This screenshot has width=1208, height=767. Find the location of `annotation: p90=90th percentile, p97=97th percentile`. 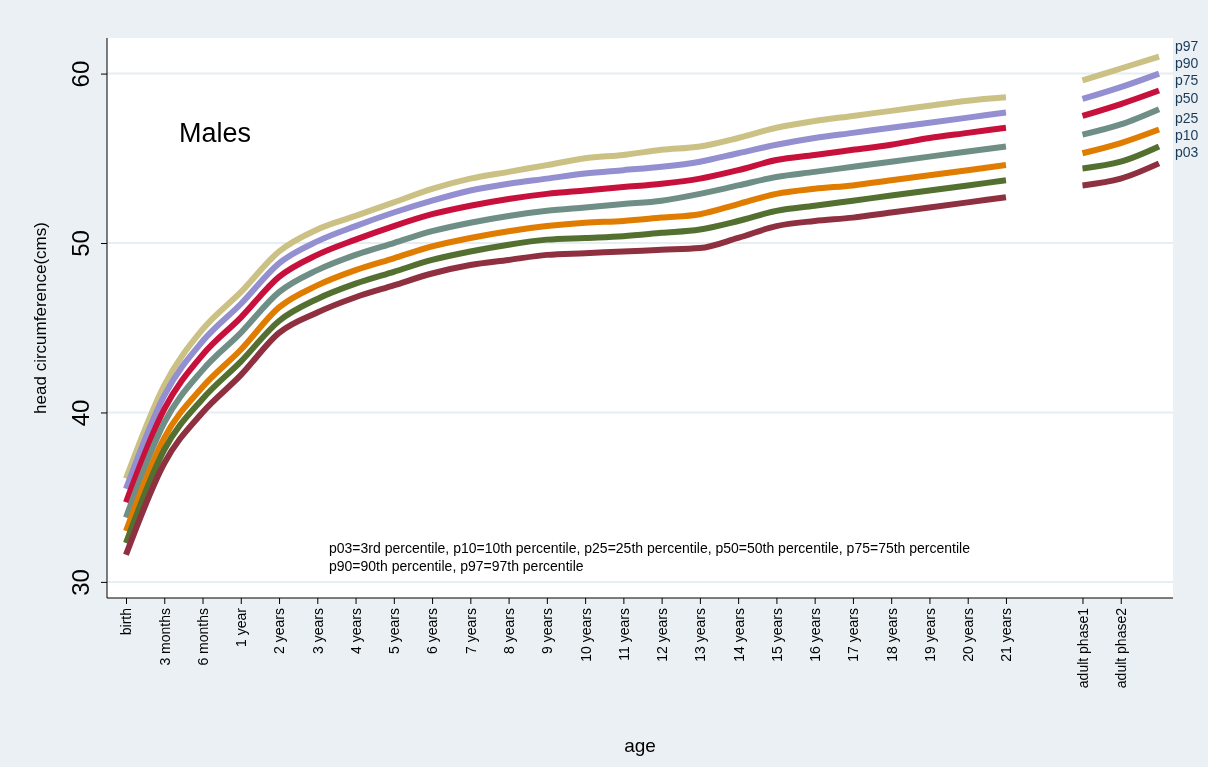

annotation: p90=90th percentile, p97=97th percentile is located at coordinates (456, 566).